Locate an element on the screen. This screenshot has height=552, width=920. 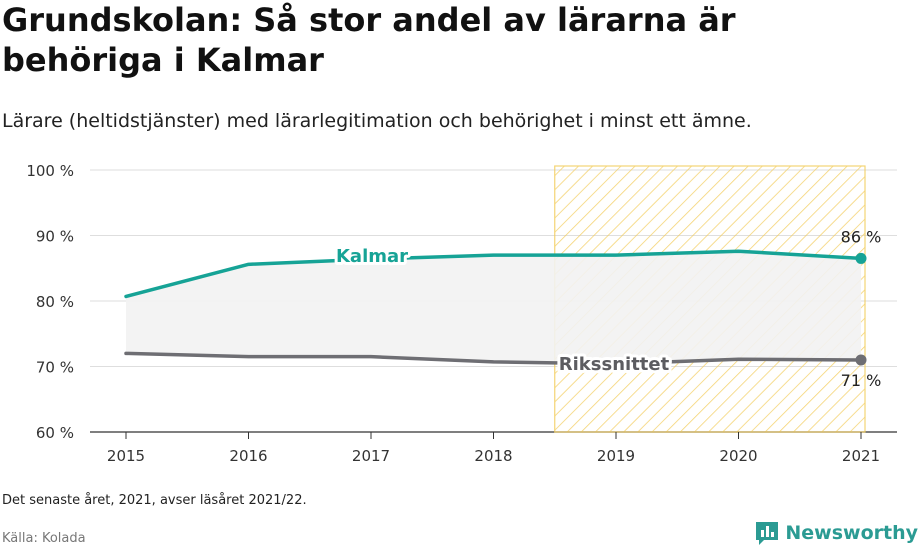
series-label-rikssnittet-halo: Rikssnittet is located at coordinates (614, 364).